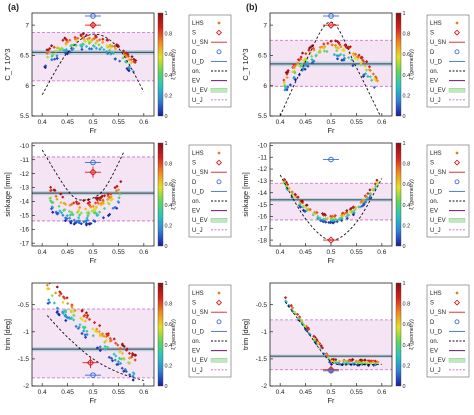 The height and width of the screenshot is (415, 474). Describe the element at coordinates (200, 91) in the screenshot. I see `legend-entry: U_EV` at that location.